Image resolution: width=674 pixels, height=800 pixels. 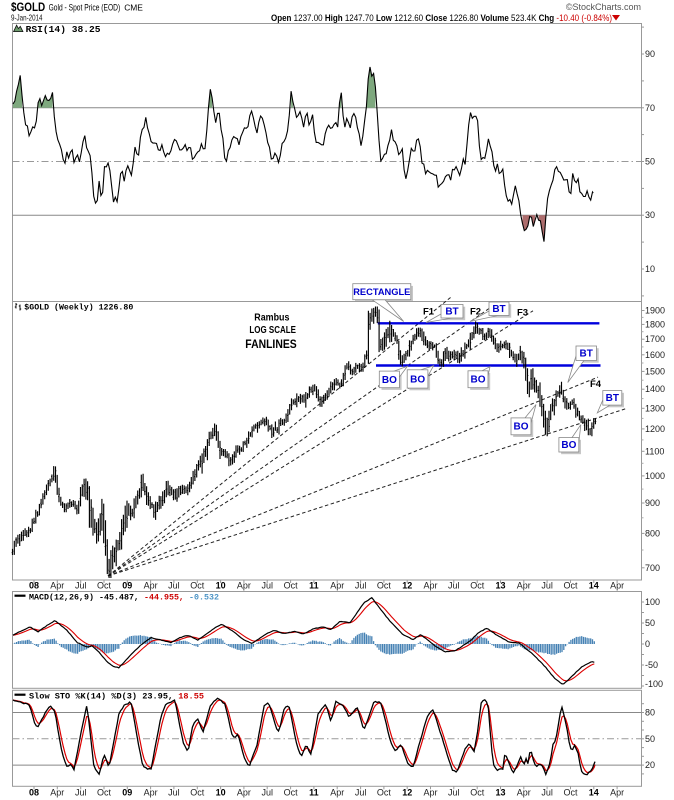 I want to click on svg-text: 1100, so click(x=654, y=451).